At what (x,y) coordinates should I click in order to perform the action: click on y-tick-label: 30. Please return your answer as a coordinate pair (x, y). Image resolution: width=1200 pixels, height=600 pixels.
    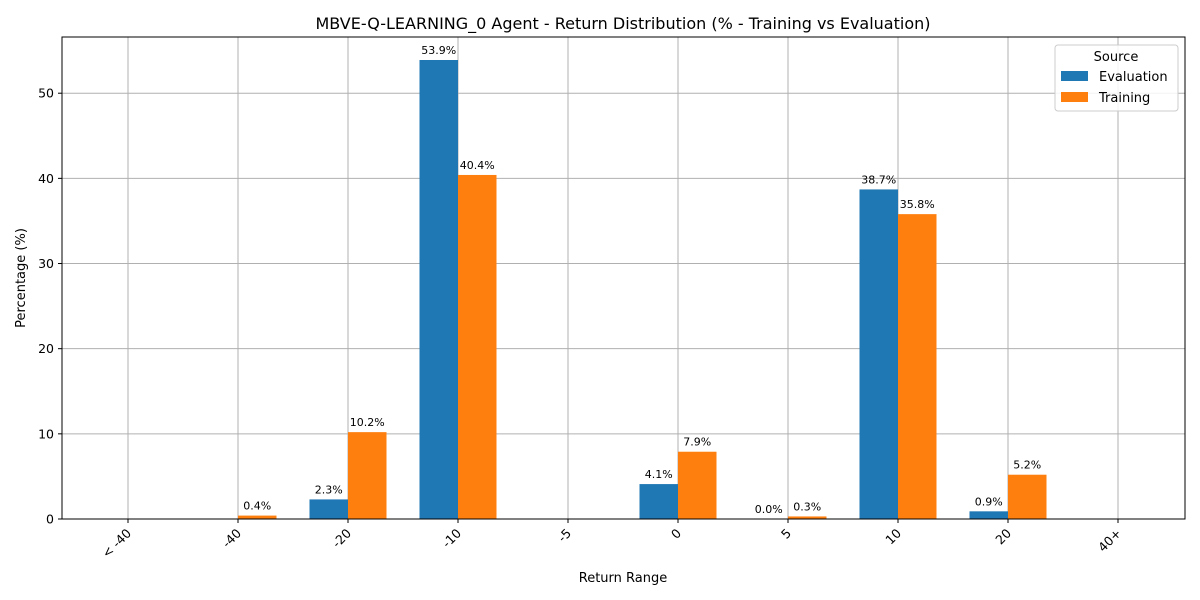
    Looking at the image, I should click on (46, 263).